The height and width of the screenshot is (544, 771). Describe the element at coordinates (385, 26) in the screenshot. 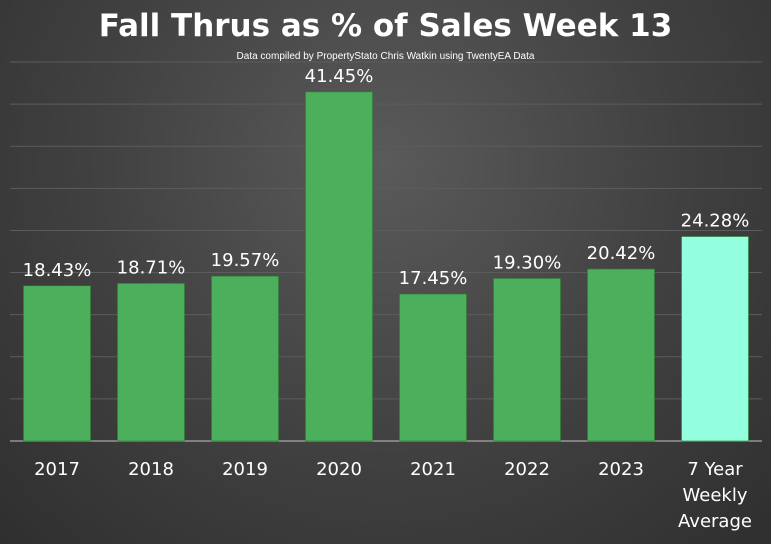

I see `chart-title: Fall Thrus as % of Sales Week 13` at that location.